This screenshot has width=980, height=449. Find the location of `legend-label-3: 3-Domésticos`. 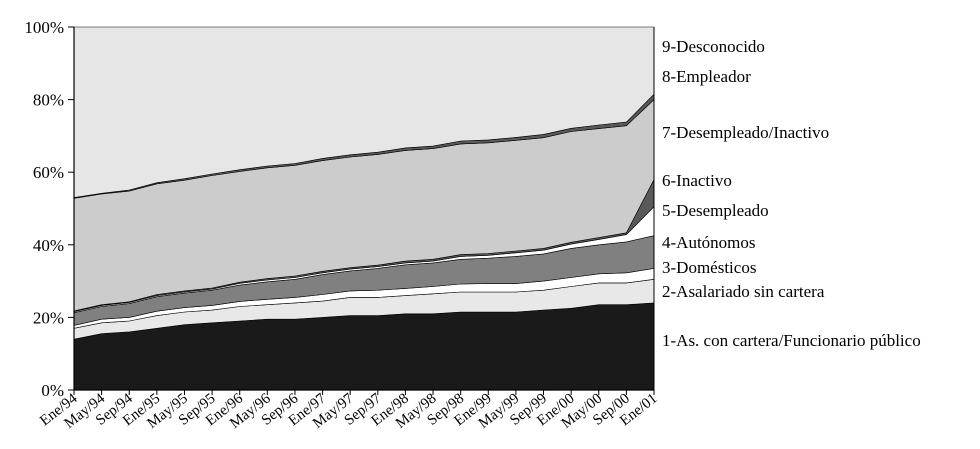

legend-label-3: 3-Domésticos is located at coordinates (709, 267).